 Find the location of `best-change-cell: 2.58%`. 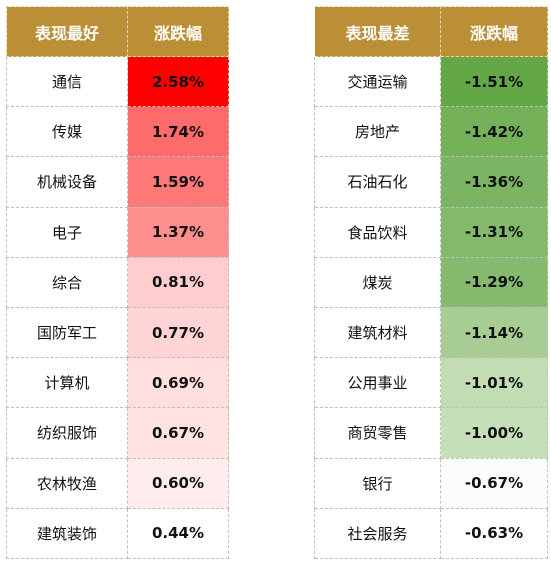

best-change-cell: 2.58% is located at coordinates (178, 81).